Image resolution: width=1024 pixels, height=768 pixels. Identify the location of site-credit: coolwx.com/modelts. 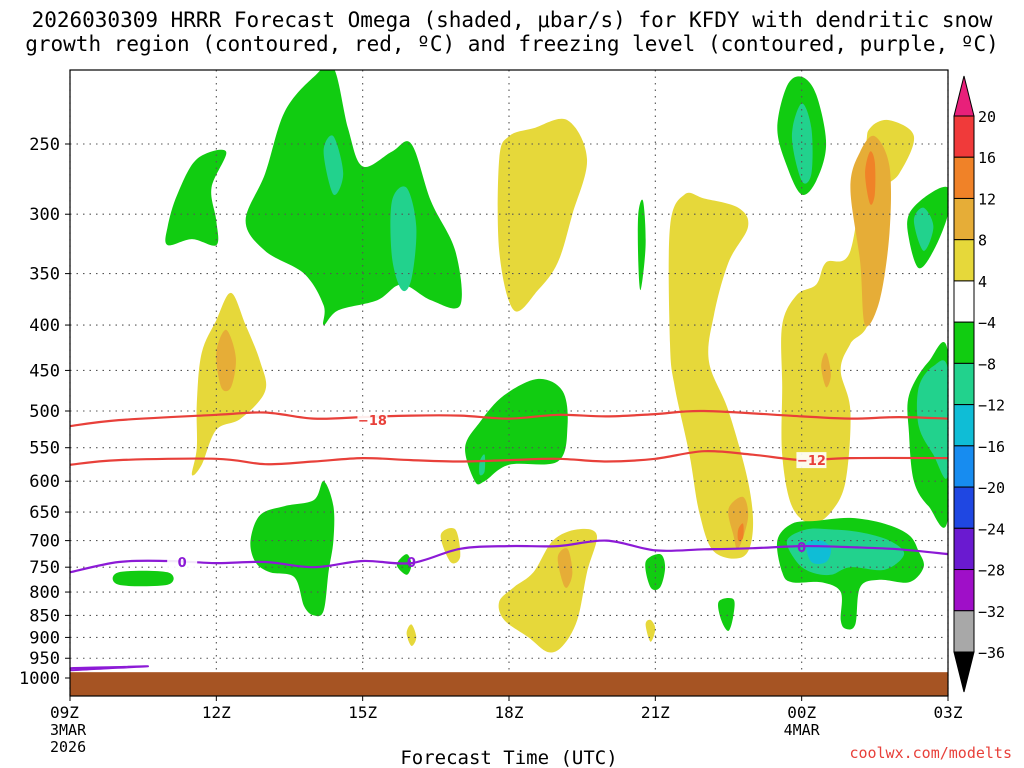
(930, 753).